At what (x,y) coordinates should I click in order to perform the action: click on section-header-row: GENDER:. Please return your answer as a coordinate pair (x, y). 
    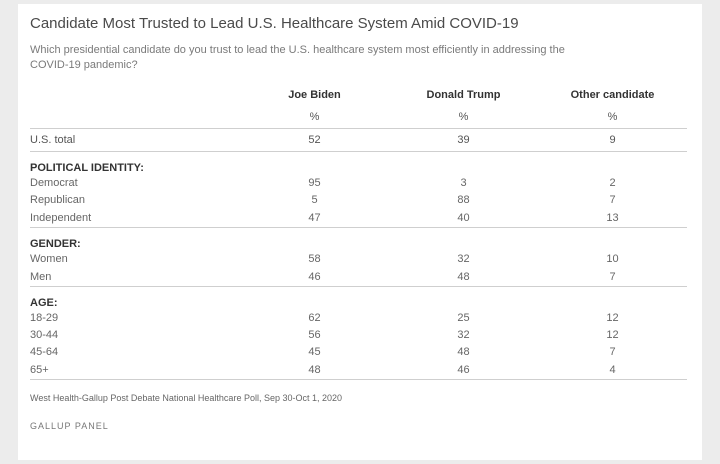
    Looking at the image, I should click on (358, 239).